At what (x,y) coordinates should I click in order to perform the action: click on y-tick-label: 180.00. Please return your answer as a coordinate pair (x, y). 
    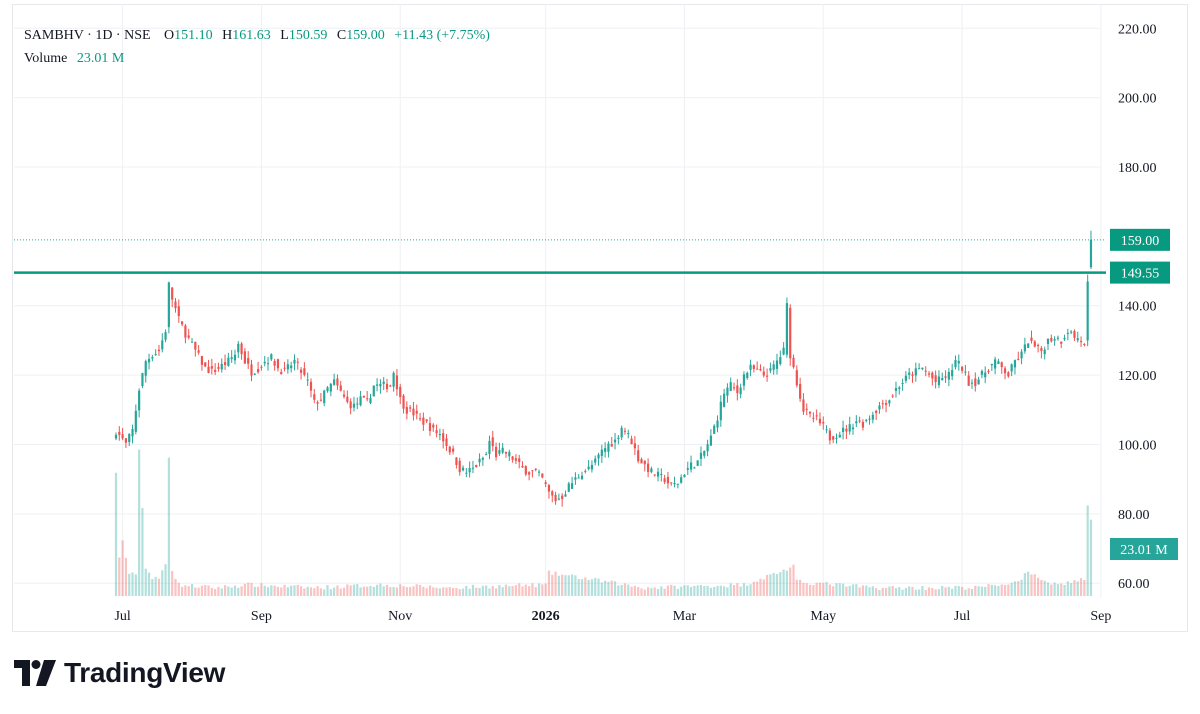
    Looking at the image, I should click on (1137, 168).